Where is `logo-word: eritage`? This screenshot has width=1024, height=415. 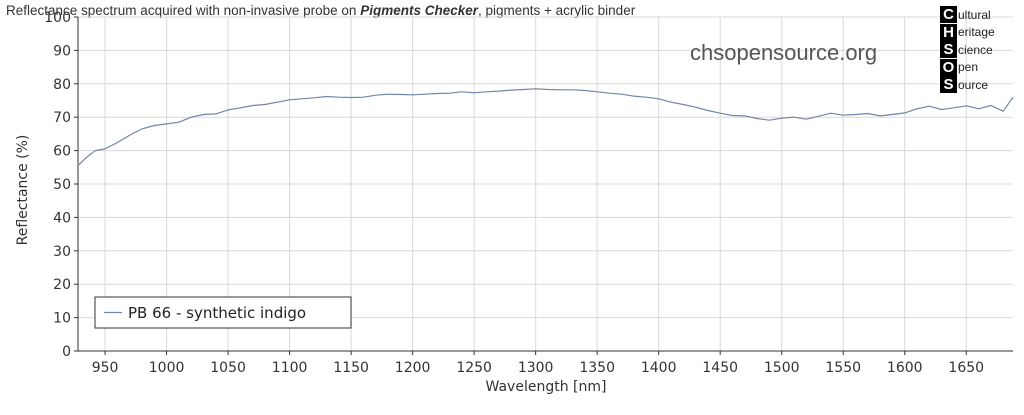 logo-word: eritage is located at coordinates (976, 32).